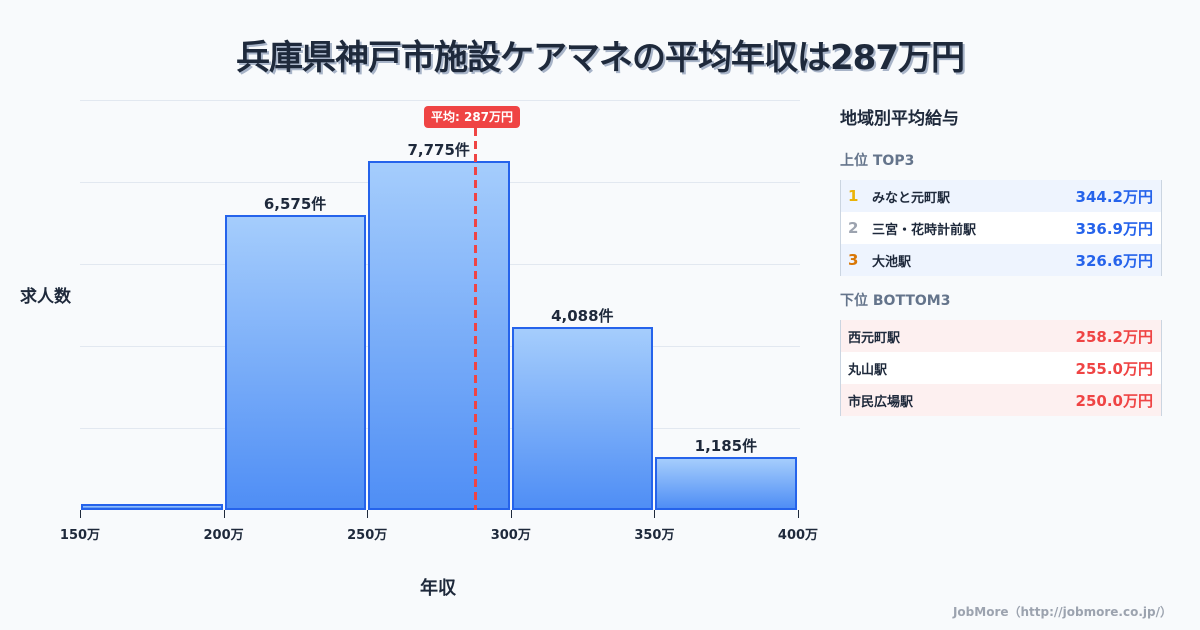 Image resolution: width=1200 pixels, height=630 pixels. What do you see at coordinates (1001, 336) in the screenshot?
I see `table-row: 西元町駅 258.2万円` at bounding box center [1001, 336].